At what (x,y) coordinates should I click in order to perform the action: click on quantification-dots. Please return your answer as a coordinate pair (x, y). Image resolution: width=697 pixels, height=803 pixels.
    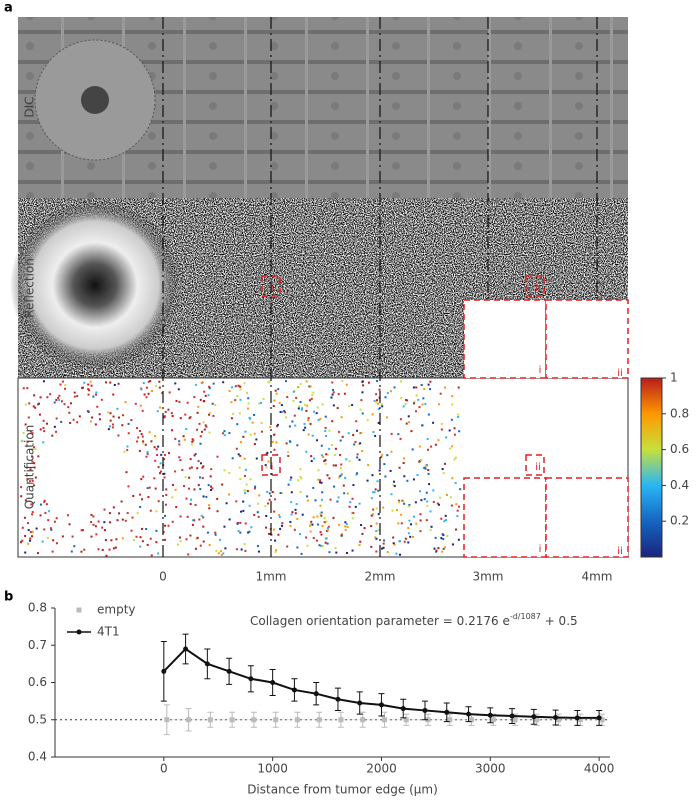
    Looking at the image, I should click on (241, 468).